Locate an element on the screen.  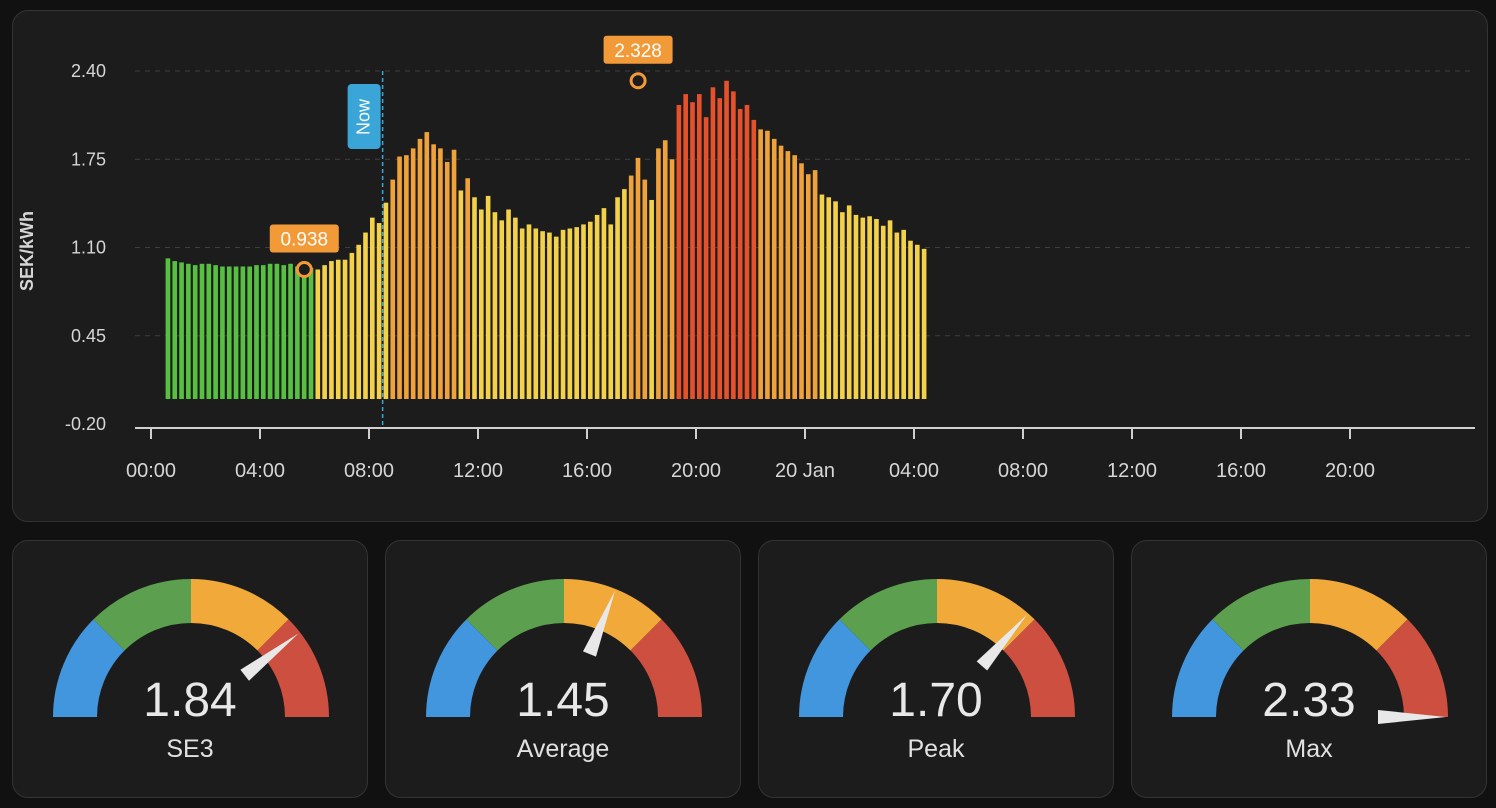
y-tick-label: 2.40 is located at coordinates (88, 71).